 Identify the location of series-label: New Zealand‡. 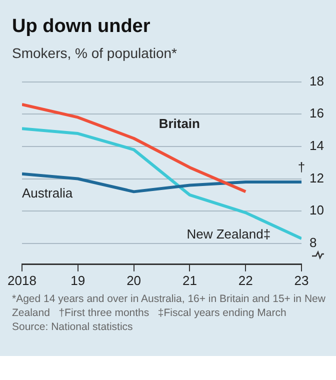
(228, 234).